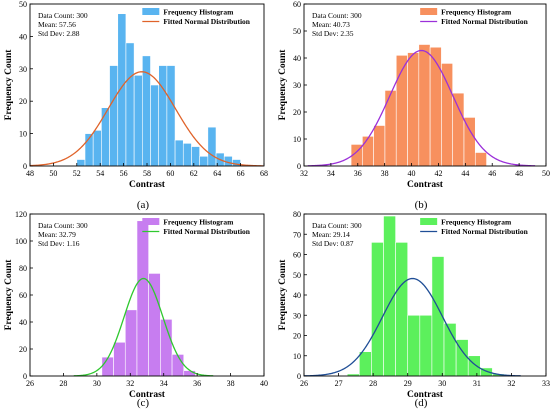  What do you see at coordinates (59, 33) in the screenshot?
I see `stats-line: Std Dev: 2.88` at bounding box center [59, 33].